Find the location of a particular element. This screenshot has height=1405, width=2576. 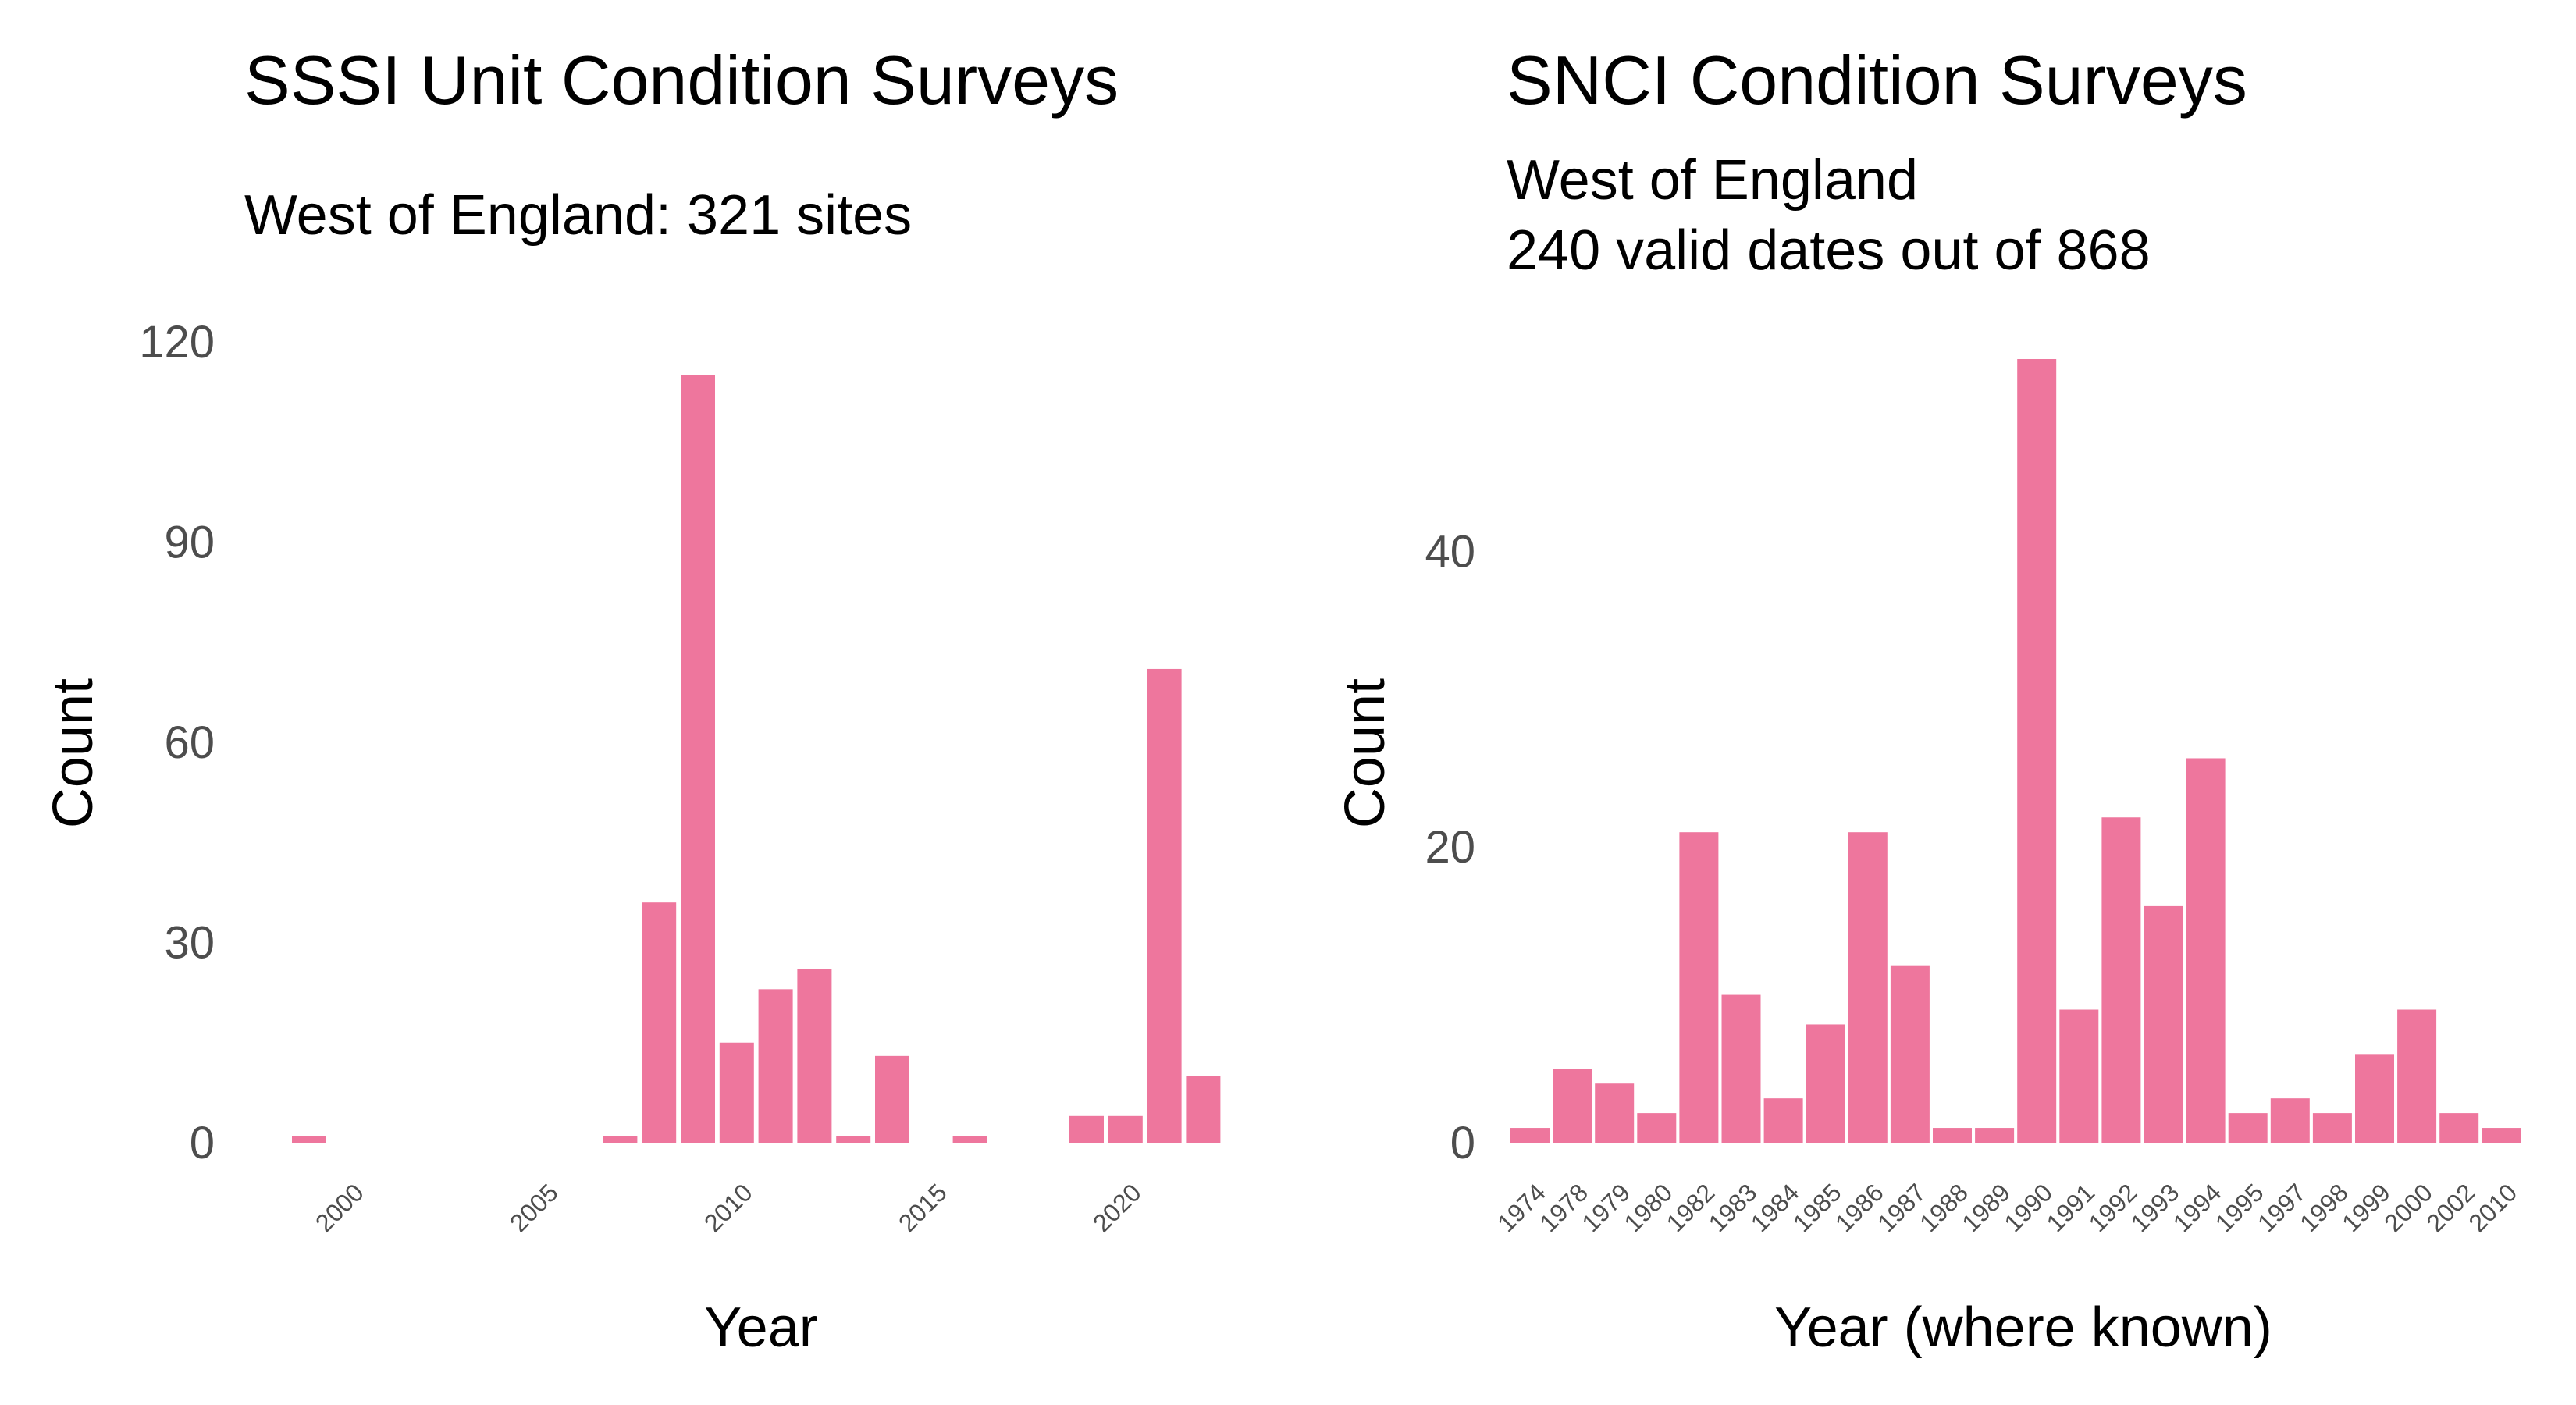

sssi-bar-2012 is located at coordinates (814, 1056).